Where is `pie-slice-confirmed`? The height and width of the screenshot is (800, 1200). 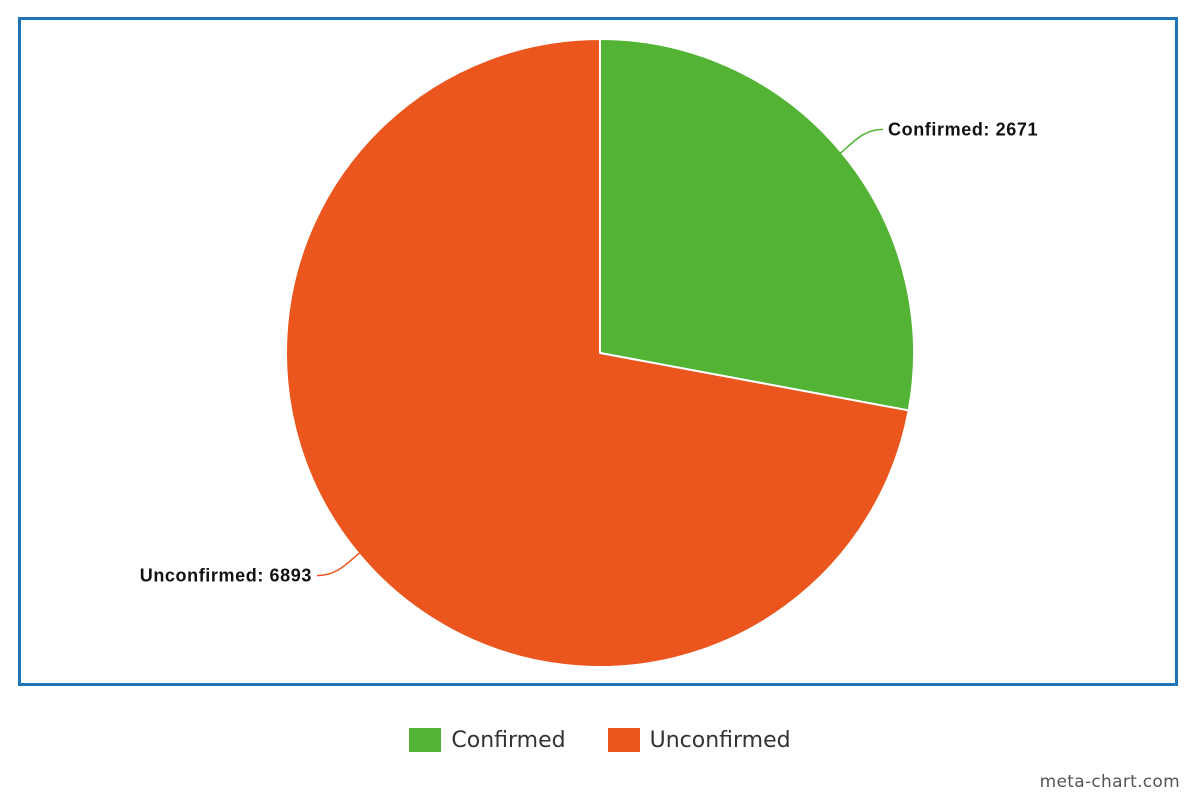 pie-slice-confirmed is located at coordinates (757, 225).